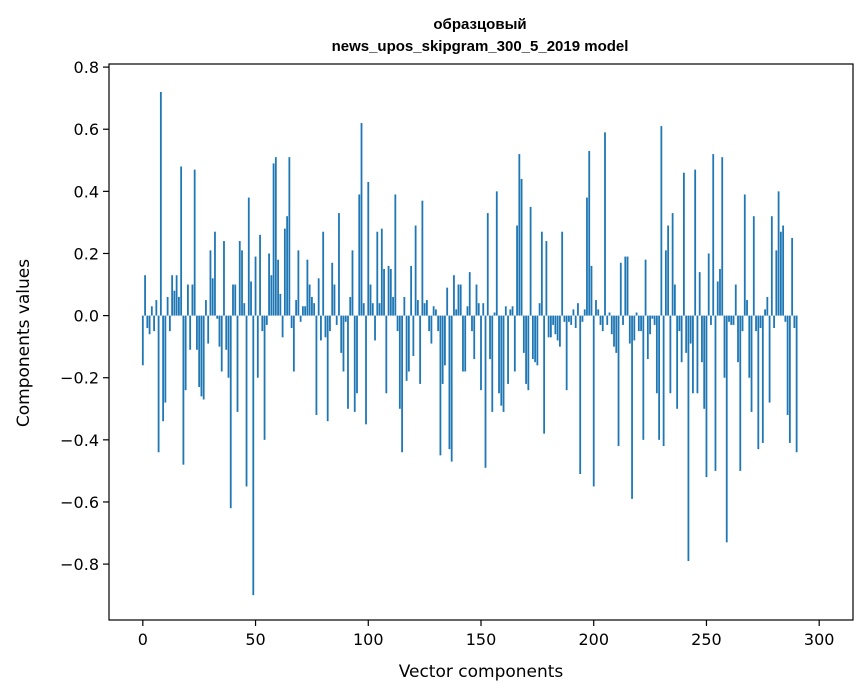 The width and height of the screenshot is (867, 696). What do you see at coordinates (368, 639) in the screenshot?
I see `x-tick-label: 100` at bounding box center [368, 639].